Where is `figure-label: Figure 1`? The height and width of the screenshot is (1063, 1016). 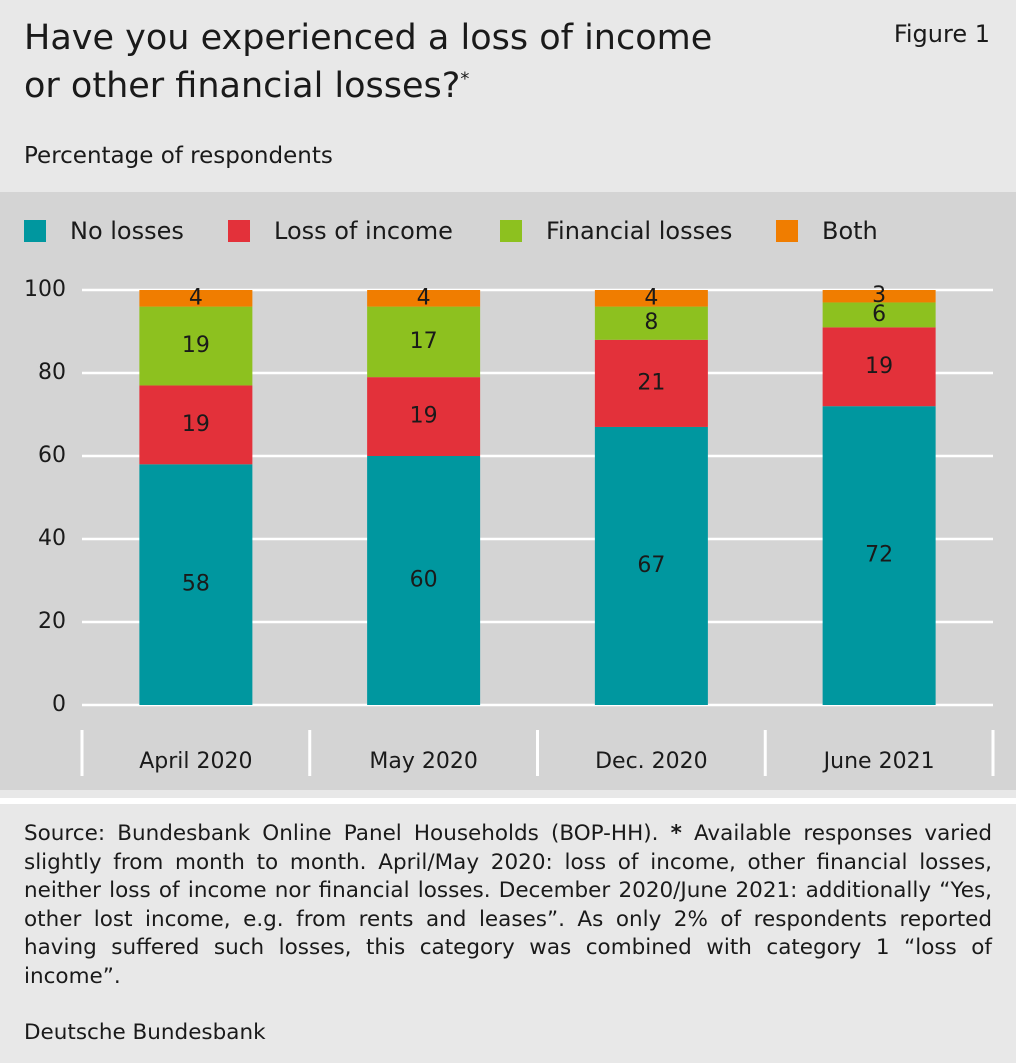 figure-label: Figure 1 is located at coordinates (941, 34).